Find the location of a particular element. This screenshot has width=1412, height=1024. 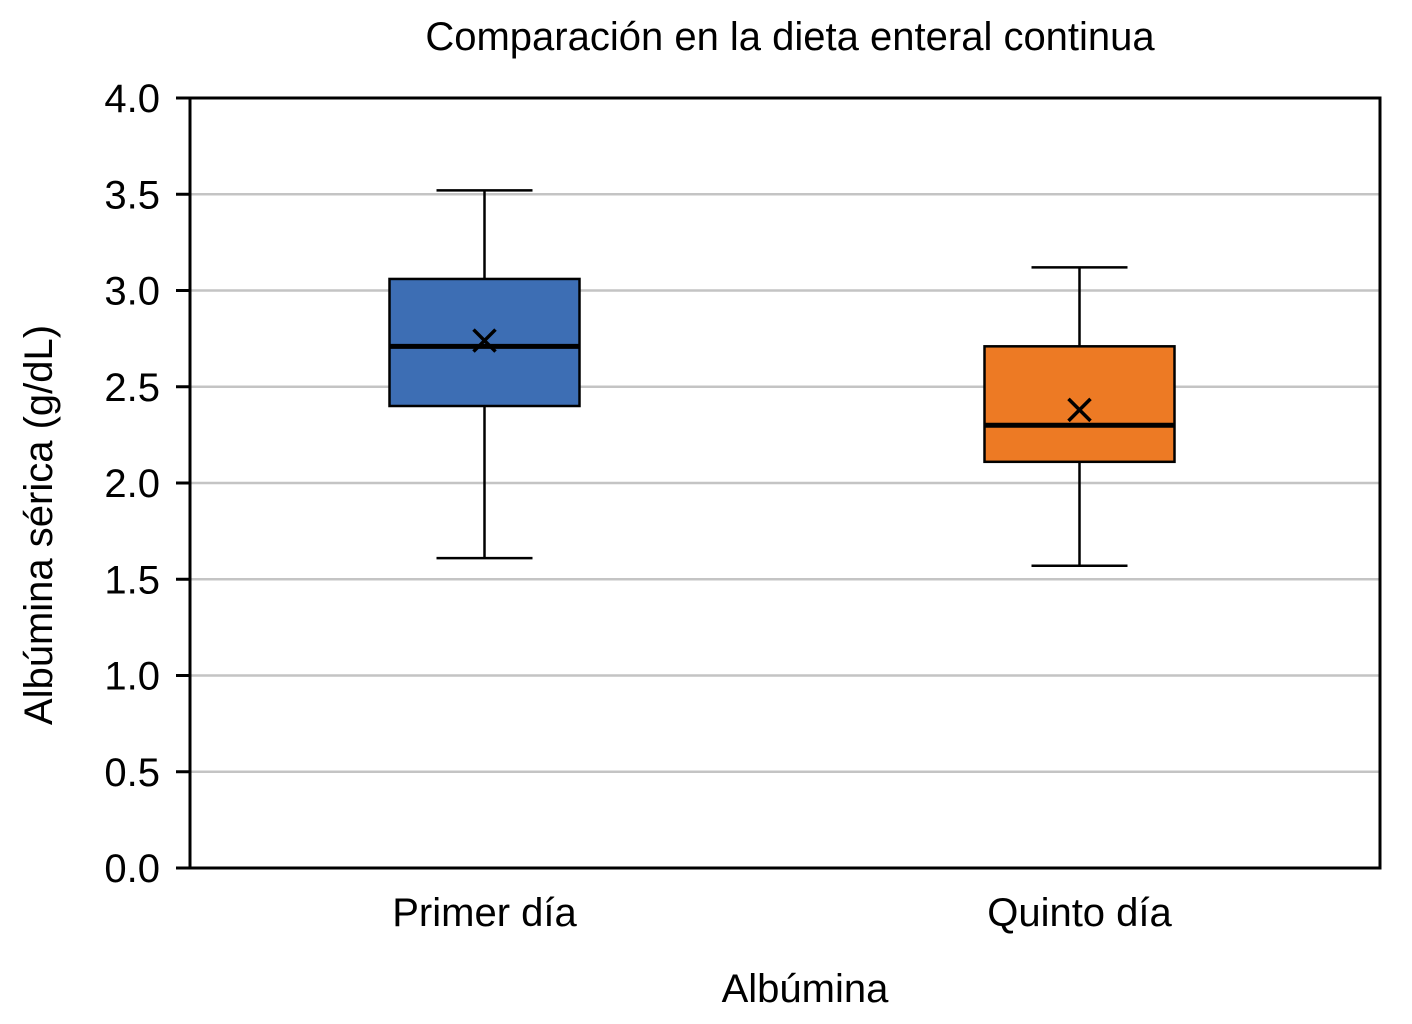

y-axis-ticks: 0.0 0.5 1.0 1.5 2.0 2.5 3.0 3.5 4.0 is located at coordinates (147, 484).